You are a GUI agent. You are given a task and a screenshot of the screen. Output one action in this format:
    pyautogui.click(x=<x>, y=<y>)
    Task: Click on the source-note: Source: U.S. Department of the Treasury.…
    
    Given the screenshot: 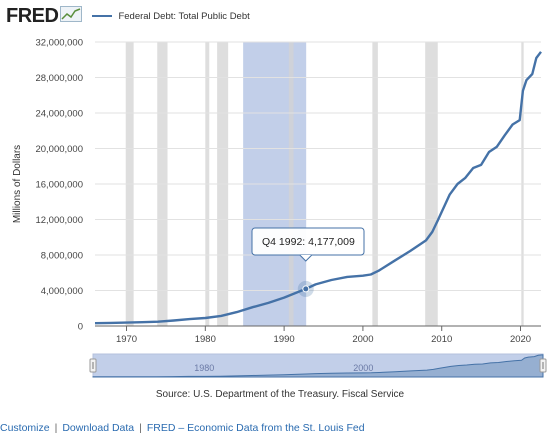 What is the action you would take?
    pyautogui.click(x=280, y=394)
    